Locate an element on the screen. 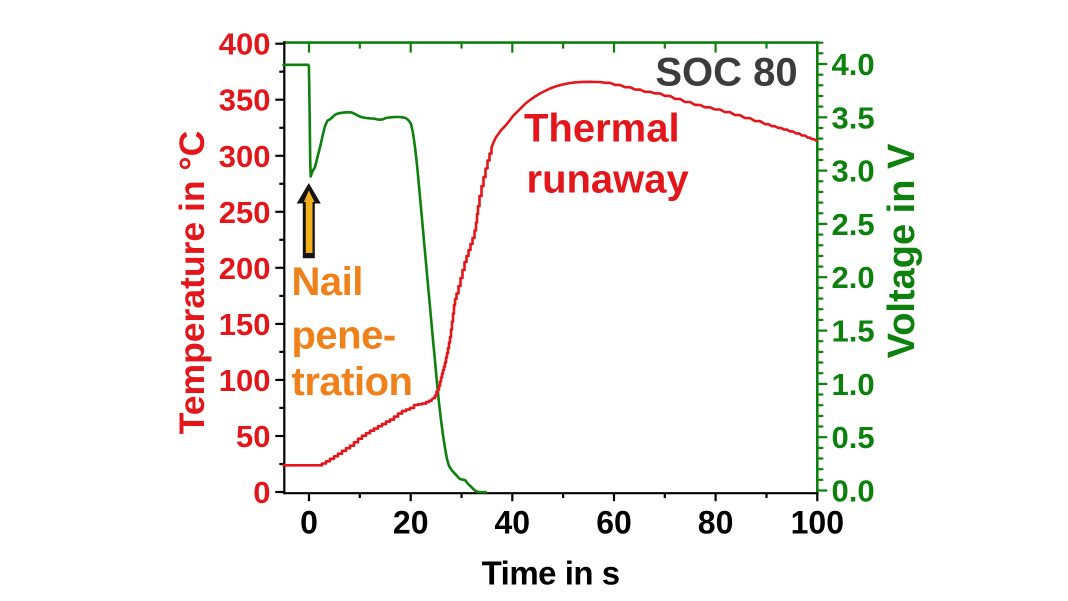 This screenshot has height=601, width=1068. svg-text: 0.5 is located at coordinates (853, 437).